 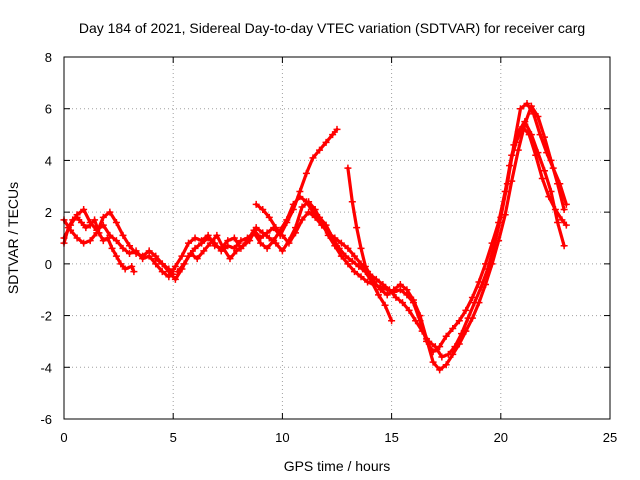 I want to click on x-tick-label: 5, so click(x=173, y=437).